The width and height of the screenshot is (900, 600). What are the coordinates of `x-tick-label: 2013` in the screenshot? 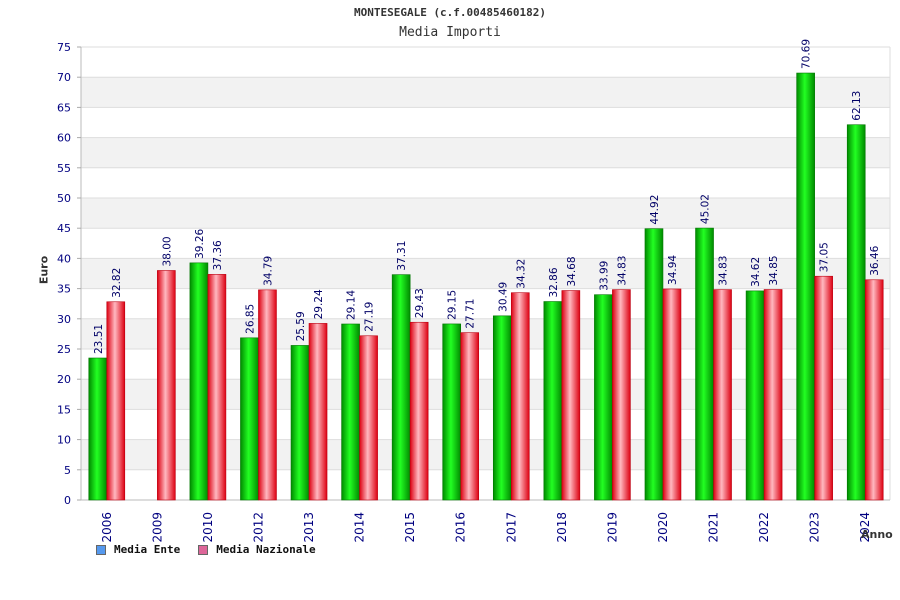 It's located at (309, 527).